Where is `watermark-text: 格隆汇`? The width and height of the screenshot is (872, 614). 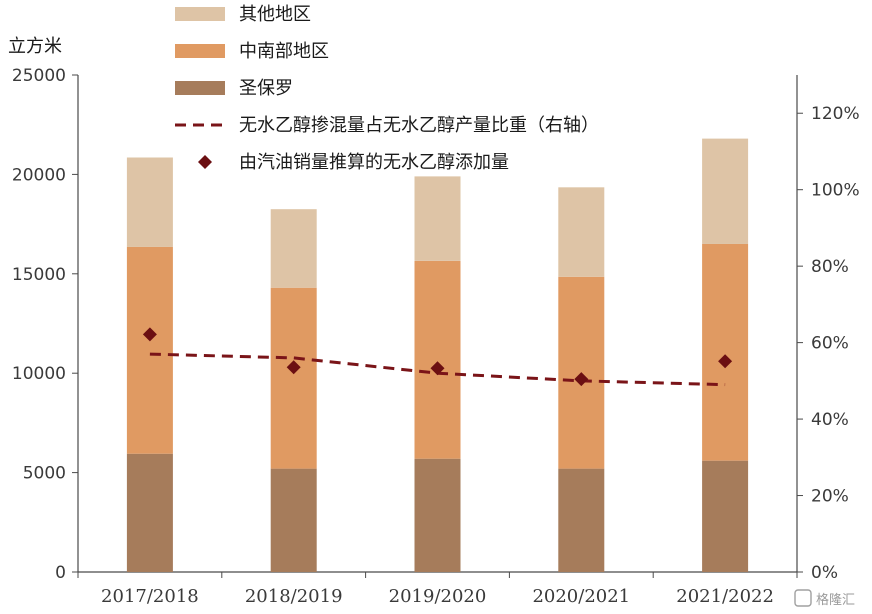 watermark-text: 格隆汇 is located at coordinates (835, 600).